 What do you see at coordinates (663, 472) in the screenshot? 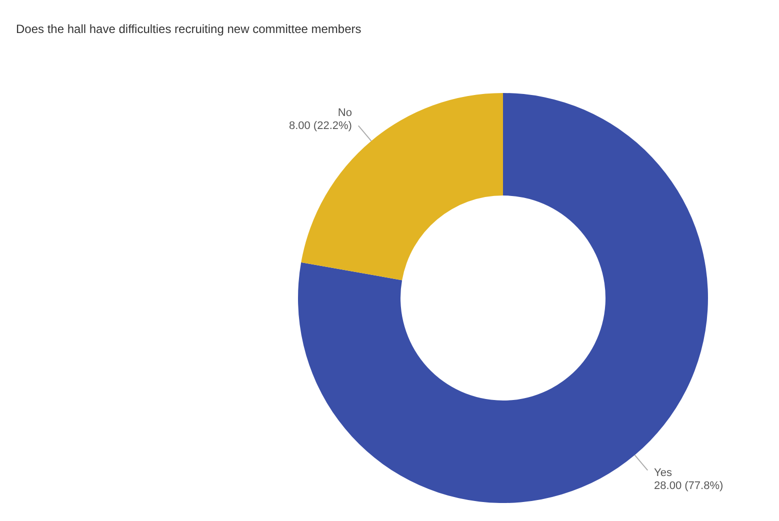
I see `slice-label: Yes` at bounding box center [663, 472].